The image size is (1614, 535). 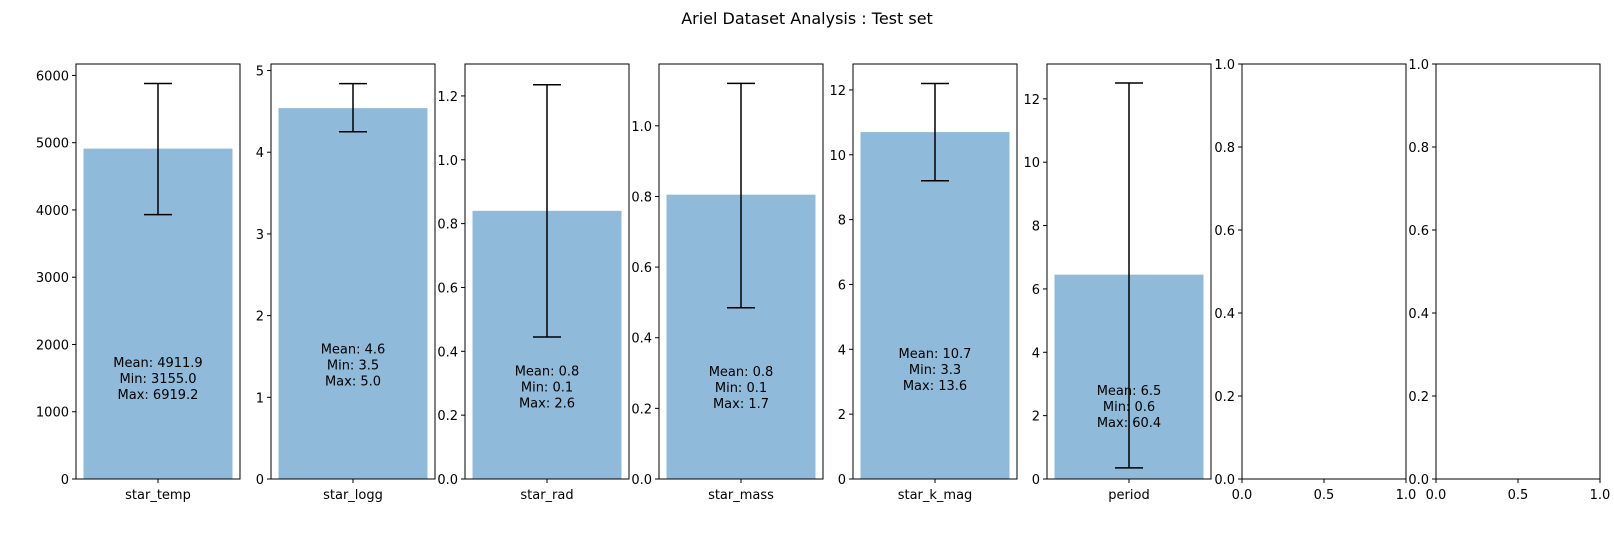 I want to click on y-tick-label: 3, so click(x=260, y=235).